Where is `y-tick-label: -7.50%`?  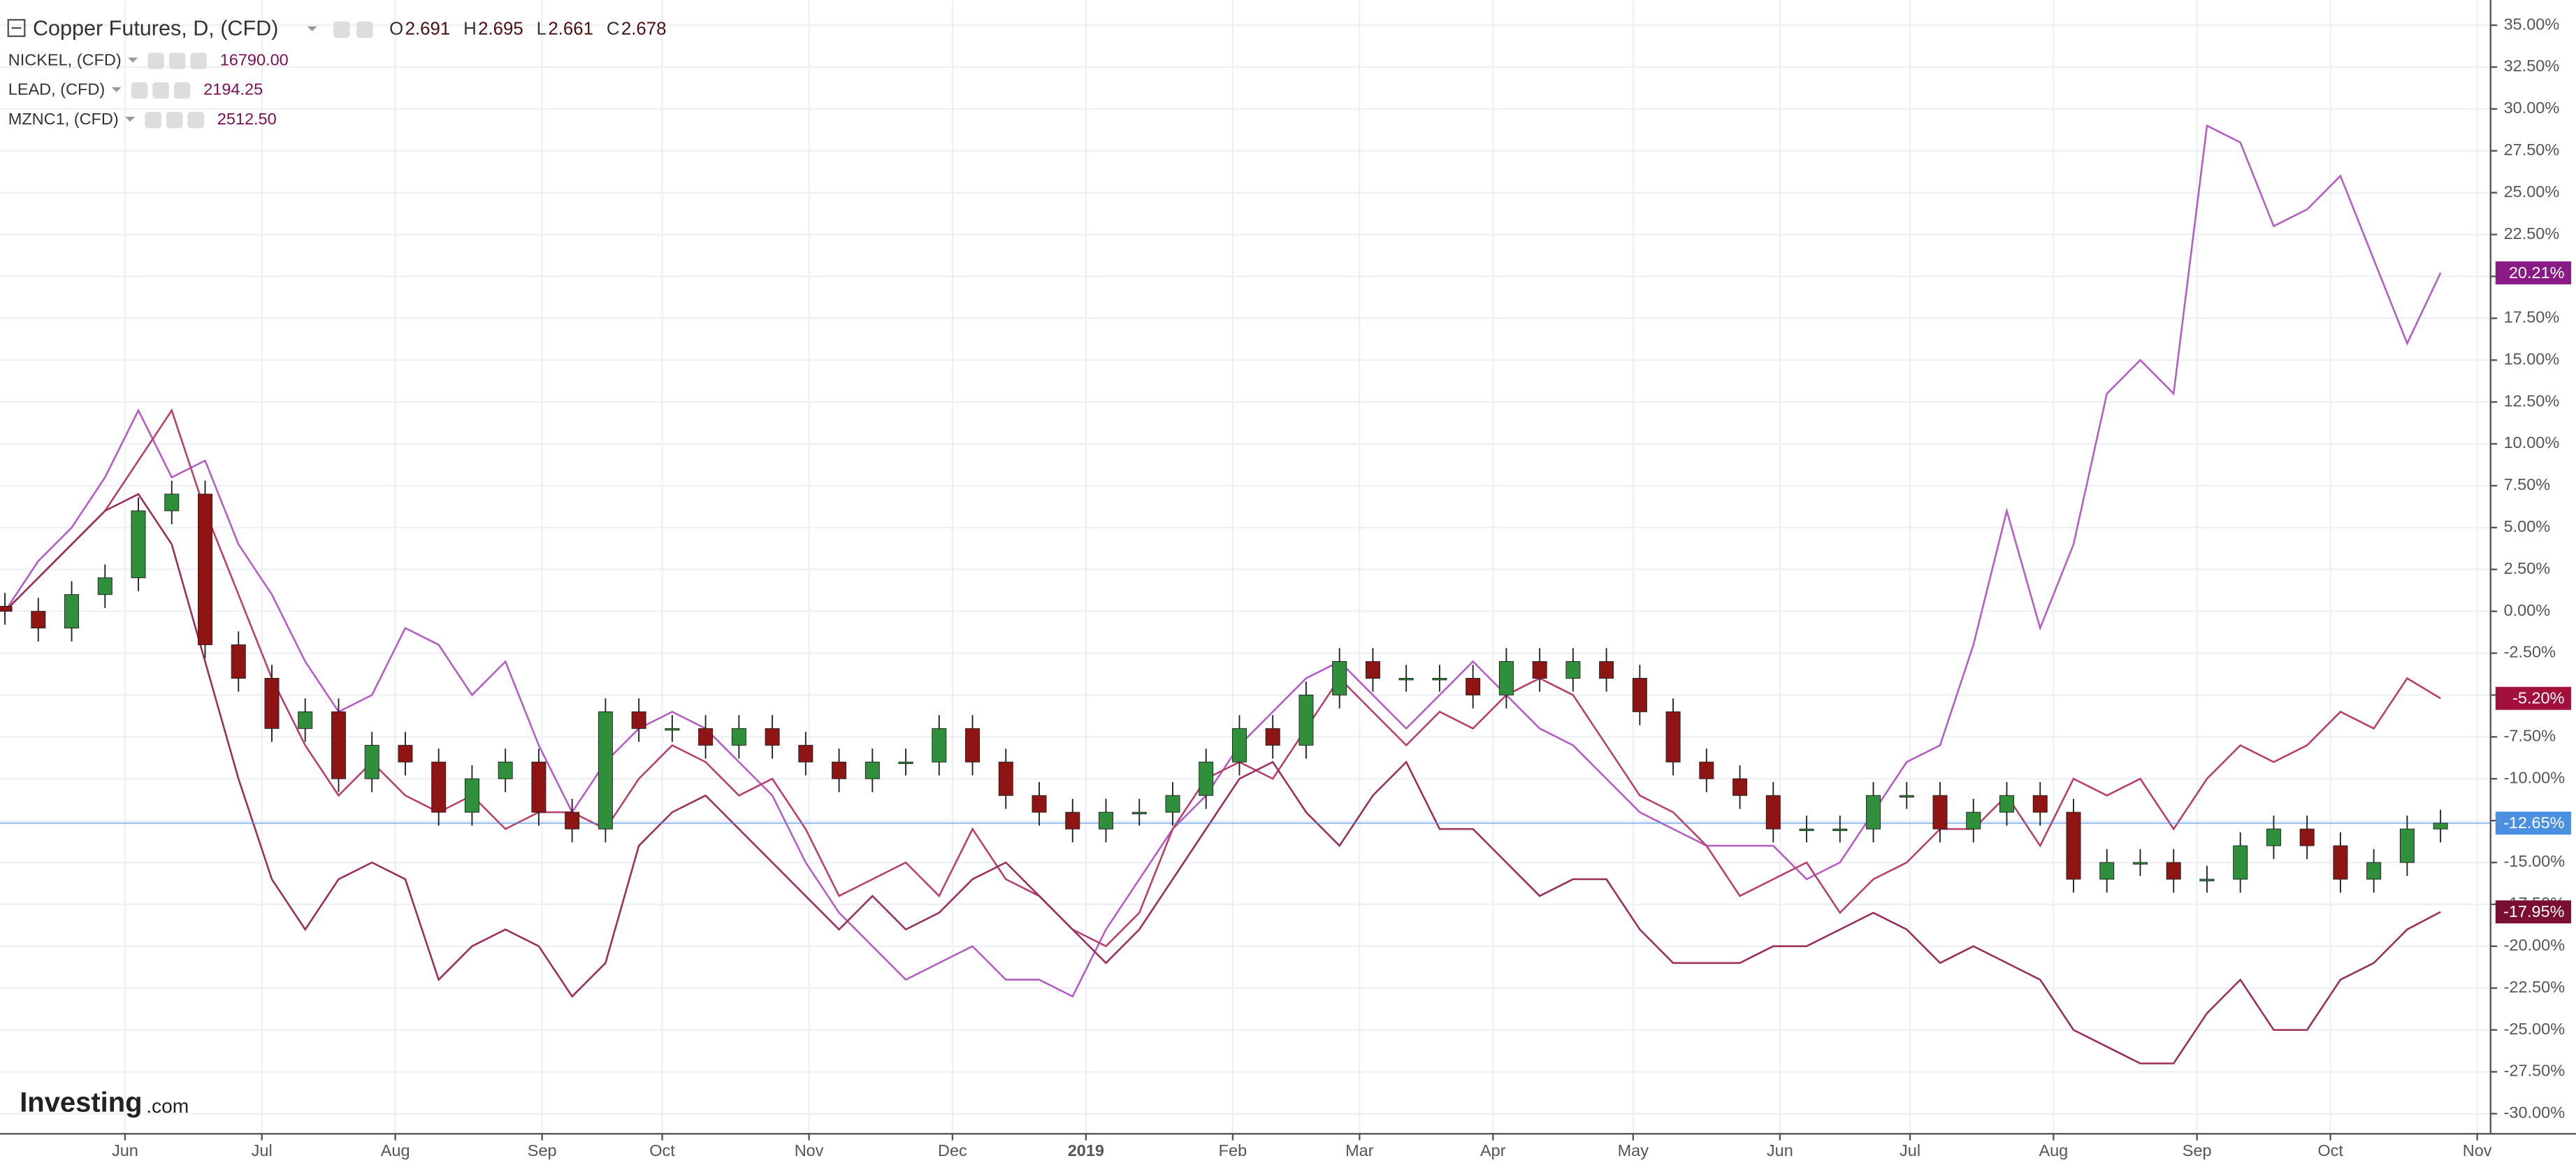
y-tick-label: -7.50% is located at coordinates (2530, 736).